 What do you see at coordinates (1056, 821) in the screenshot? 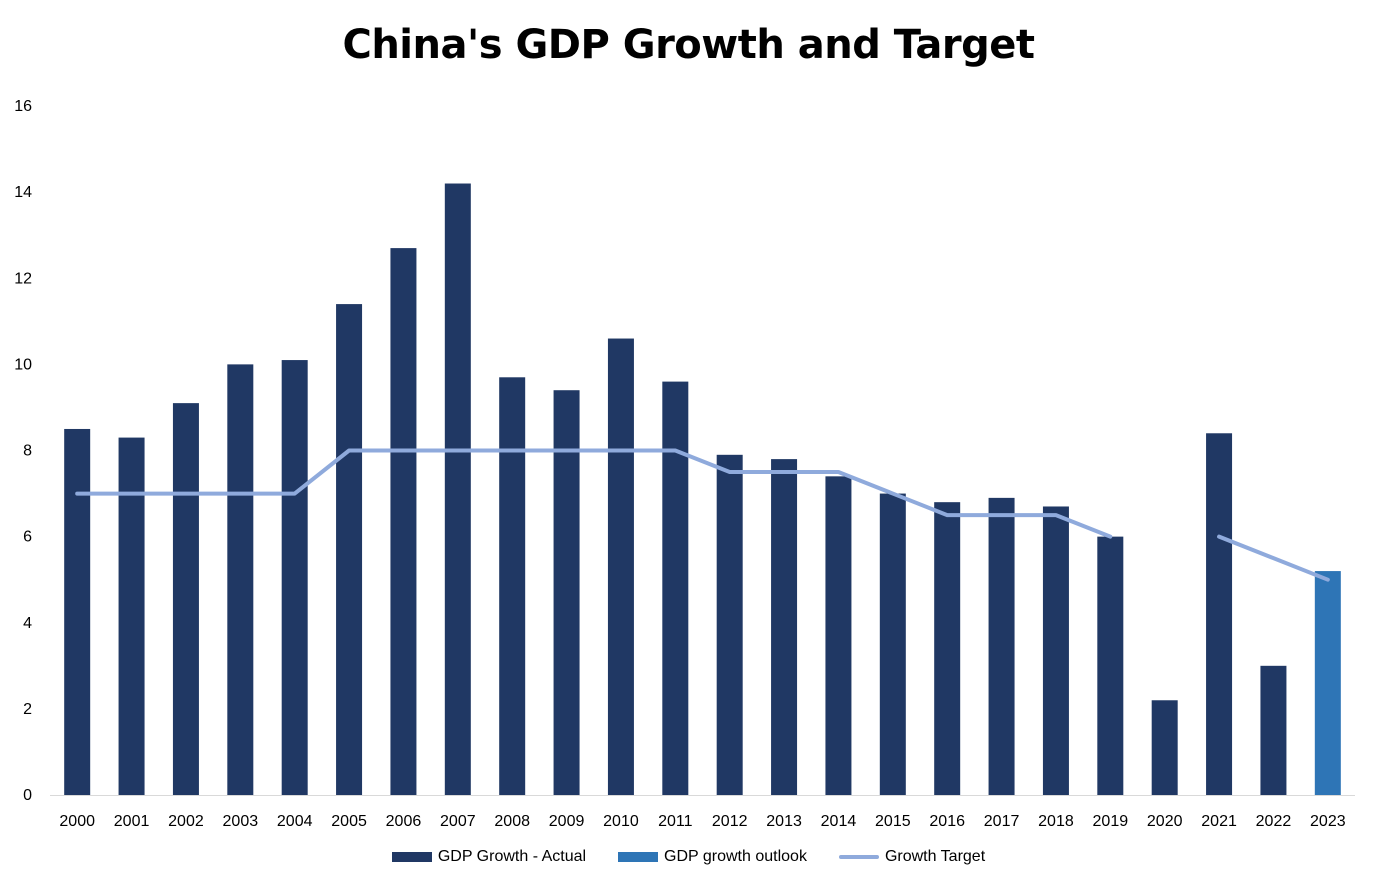
I see `x-tick-label: 2018` at bounding box center [1056, 821].